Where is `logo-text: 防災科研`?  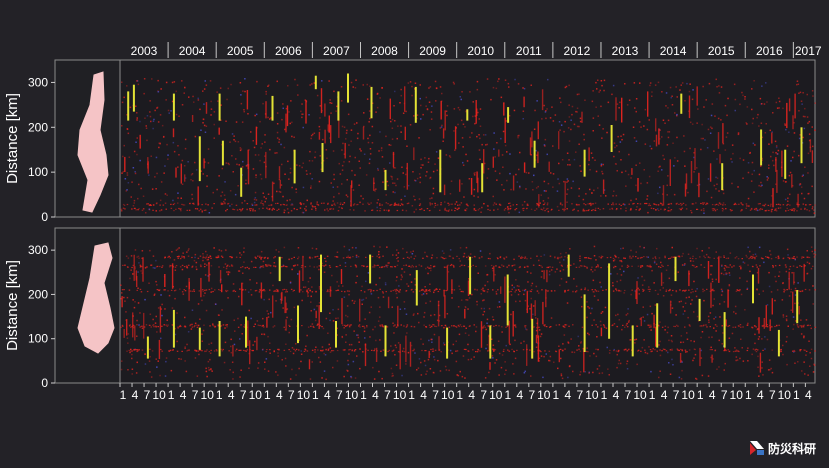 logo-text: 防災科研 is located at coordinates (792, 449).